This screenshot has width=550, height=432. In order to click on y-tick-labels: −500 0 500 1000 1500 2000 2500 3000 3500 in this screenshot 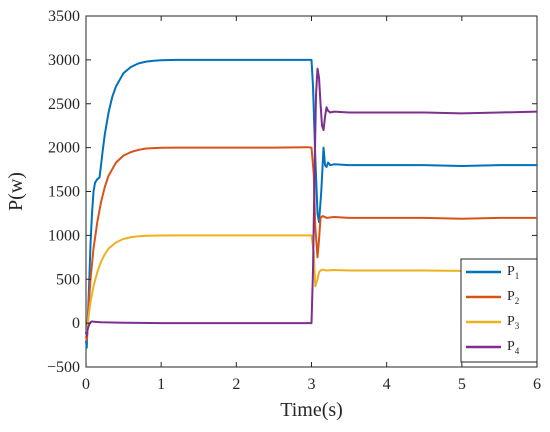, I will do `click(63, 192)`.